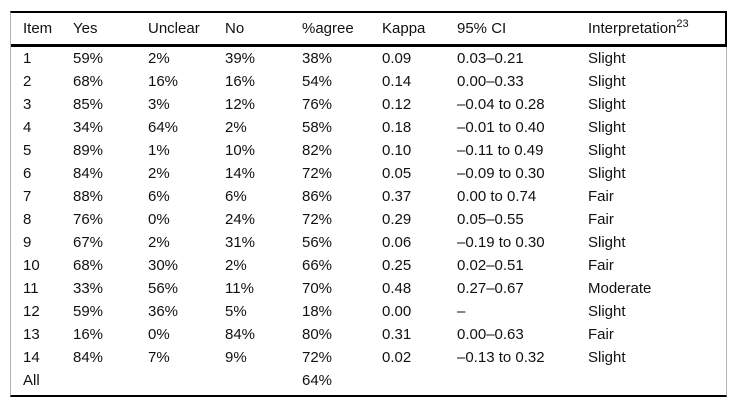  Describe the element at coordinates (490, 81) in the screenshot. I see `cell-ci: 0.00–0.33` at that location.